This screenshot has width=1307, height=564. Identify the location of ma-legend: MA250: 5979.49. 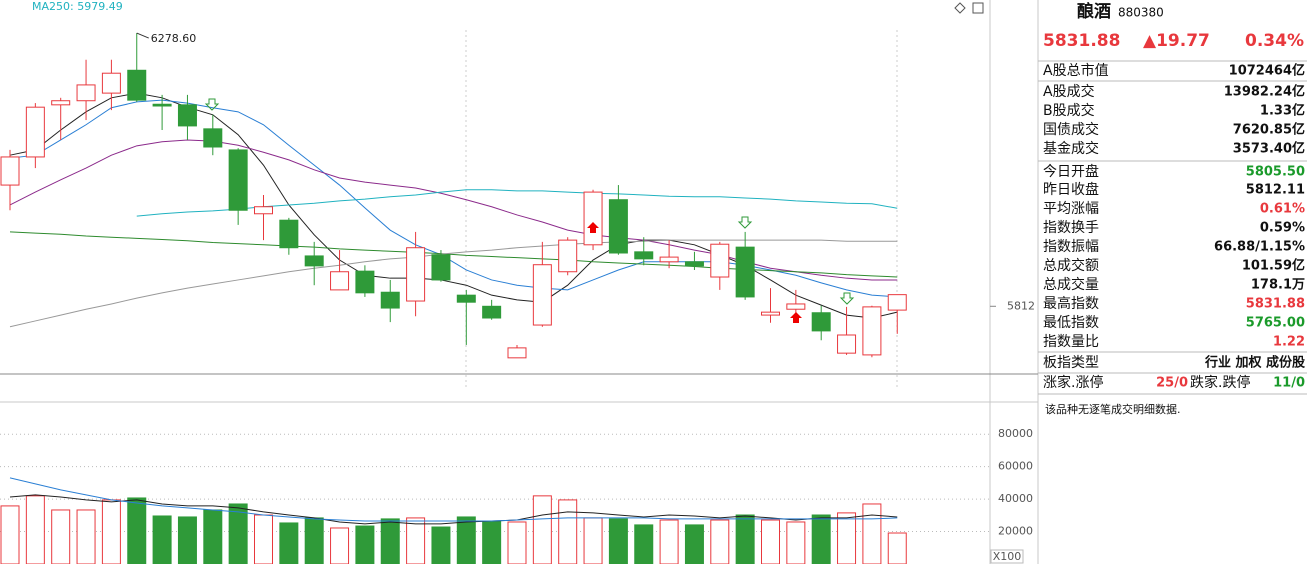
(77, 6).